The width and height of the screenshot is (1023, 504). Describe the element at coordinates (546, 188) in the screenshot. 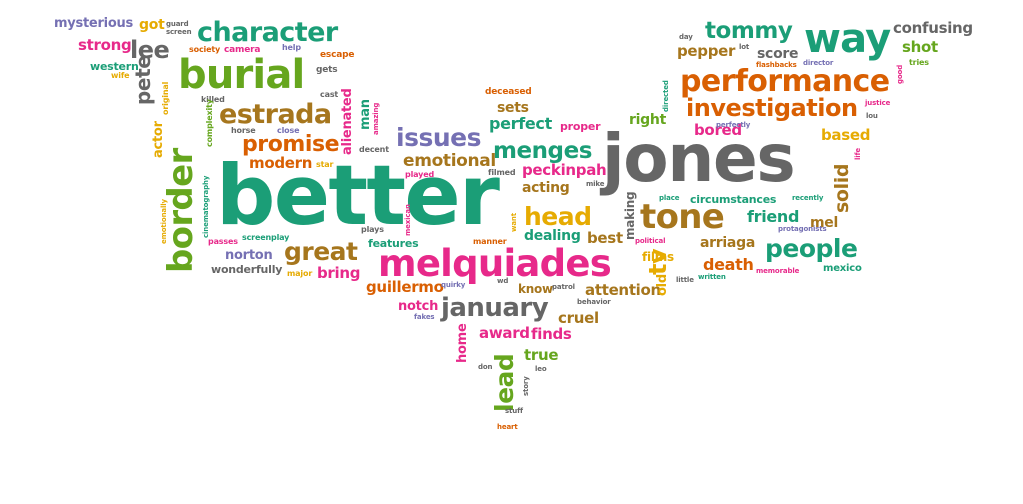

I see `word-acting: acting` at that location.